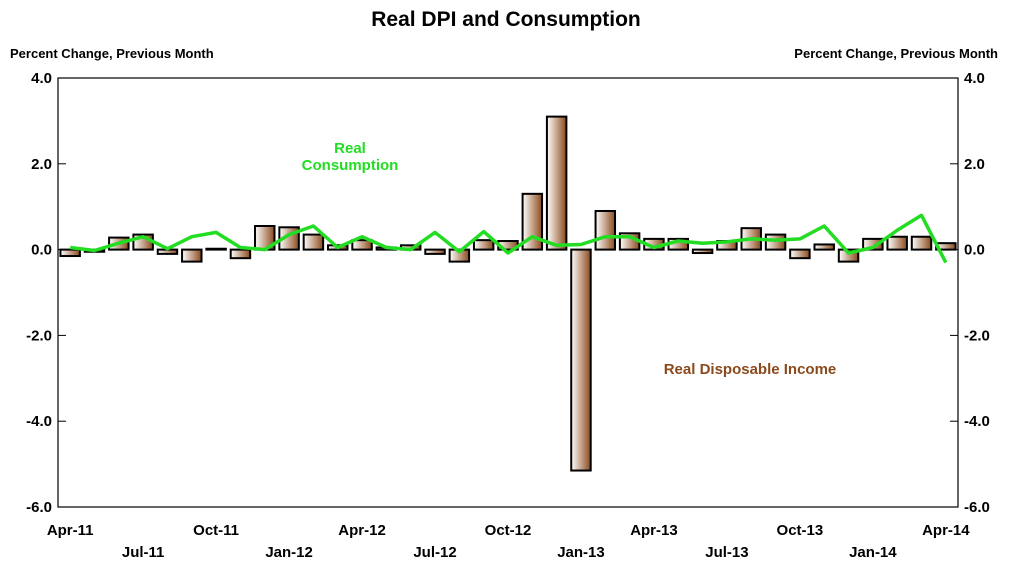  Describe the element at coordinates (508, 238) in the screenshot. I see `line` at that location.